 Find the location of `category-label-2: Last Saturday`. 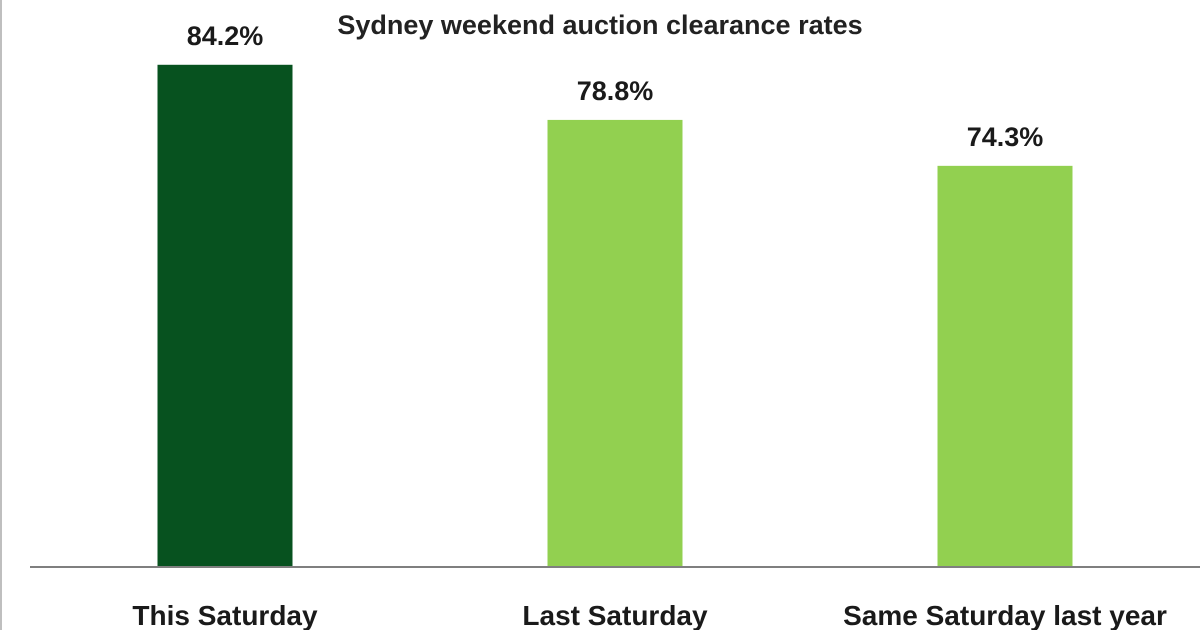

category-label-2: Last Saturday is located at coordinates (615, 615).